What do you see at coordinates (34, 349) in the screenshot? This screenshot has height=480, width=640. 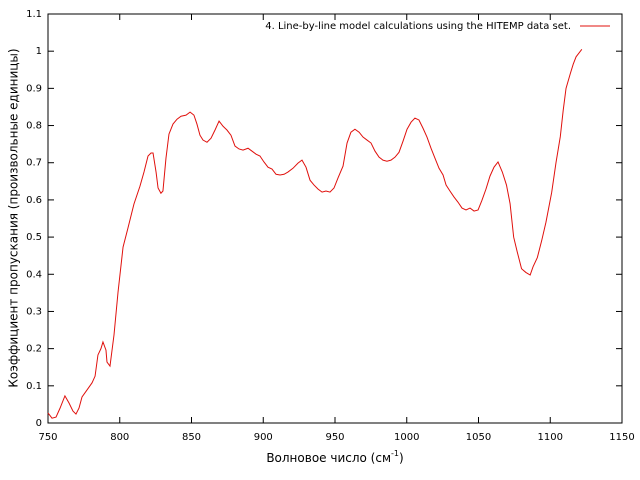 I see `y-tick-label: 0.2` at bounding box center [34, 349].